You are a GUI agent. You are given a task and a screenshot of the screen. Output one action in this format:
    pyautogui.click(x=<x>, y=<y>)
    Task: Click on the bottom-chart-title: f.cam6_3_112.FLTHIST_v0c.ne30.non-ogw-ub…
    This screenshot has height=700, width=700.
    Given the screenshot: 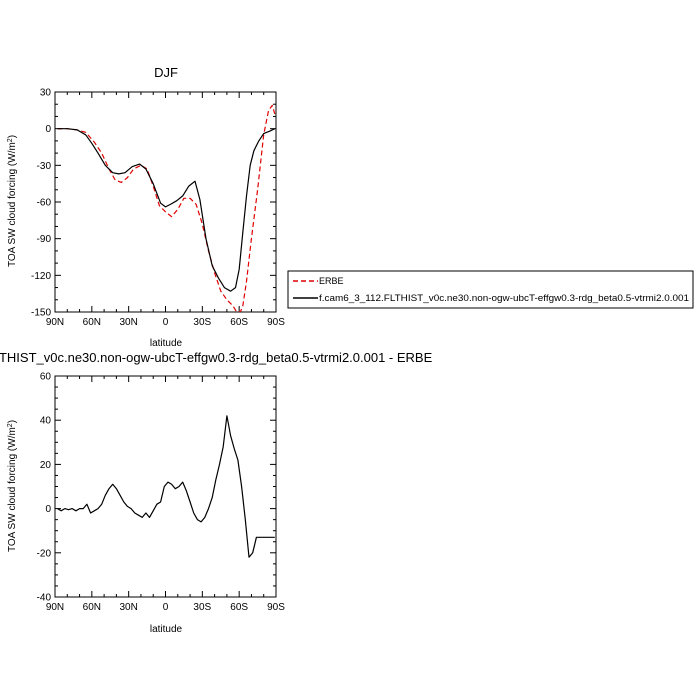 What is the action you would take?
    pyautogui.click(x=216, y=357)
    